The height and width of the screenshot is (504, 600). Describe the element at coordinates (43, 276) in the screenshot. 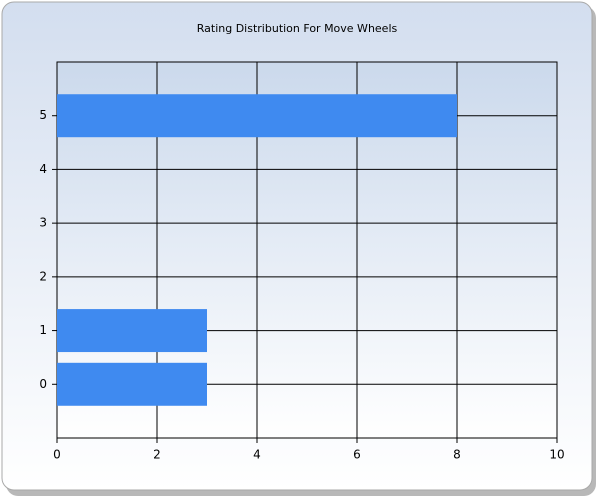

I see `y-tick-label: 2` at that location.